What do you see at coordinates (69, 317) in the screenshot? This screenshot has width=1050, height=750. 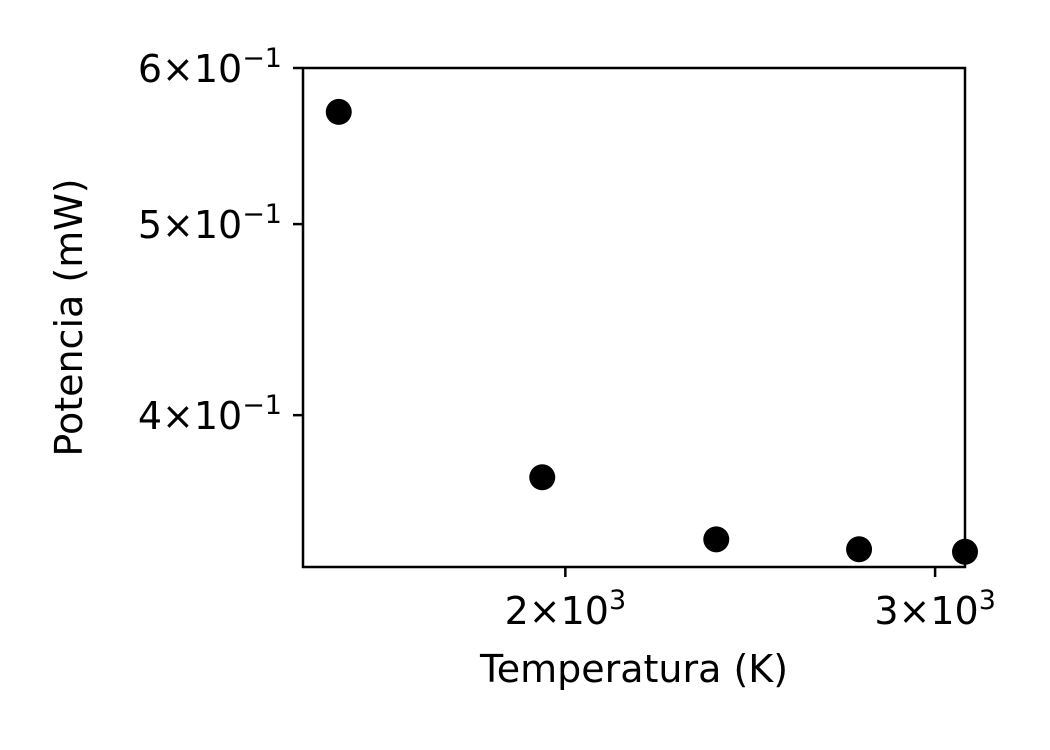 I see `y-axis-title: Potencia (mW)` at bounding box center [69, 317].